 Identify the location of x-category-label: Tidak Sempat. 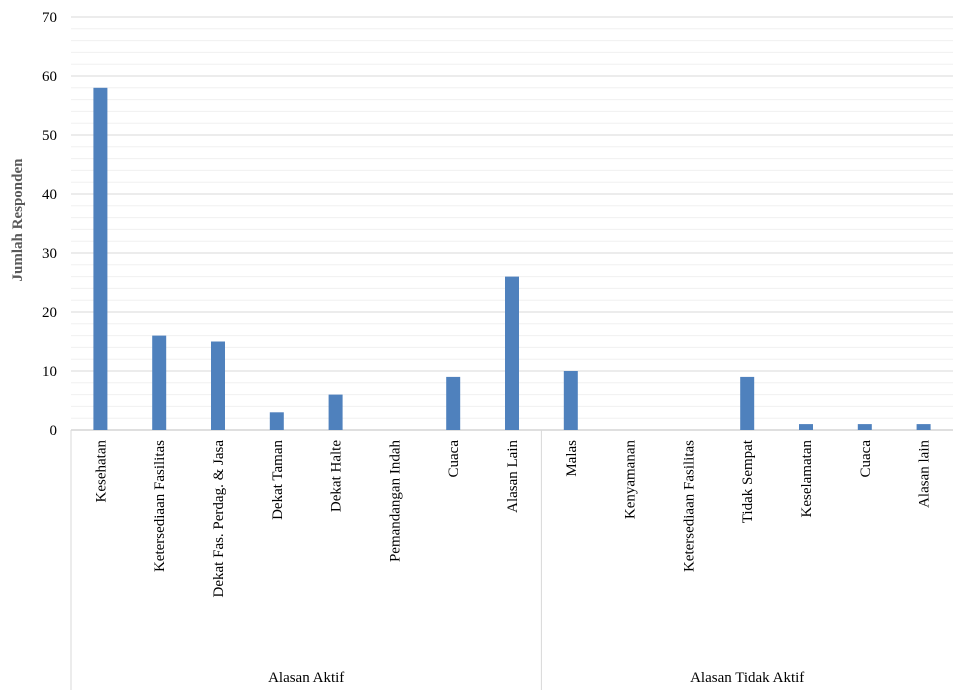
(748, 481).